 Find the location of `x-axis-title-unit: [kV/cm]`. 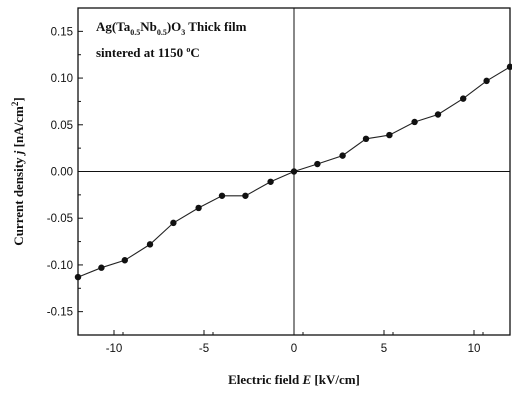

x-axis-title-unit: [kV/cm] is located at coordinates (335, 379).